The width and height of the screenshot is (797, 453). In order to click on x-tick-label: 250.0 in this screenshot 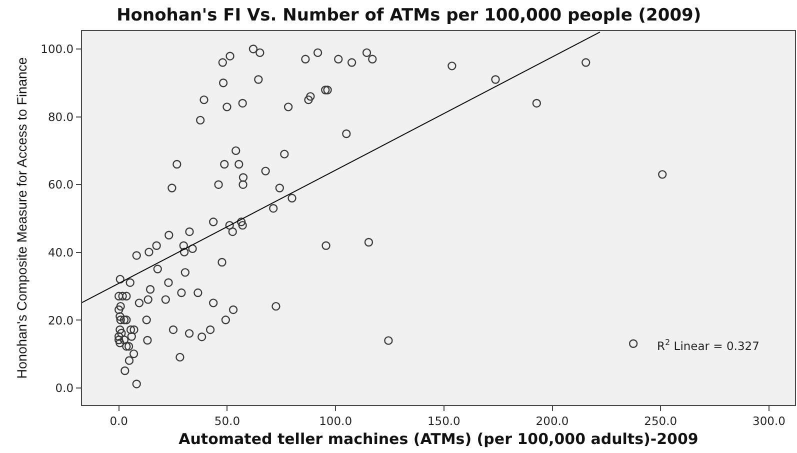, I will do `click(661, 421)`.